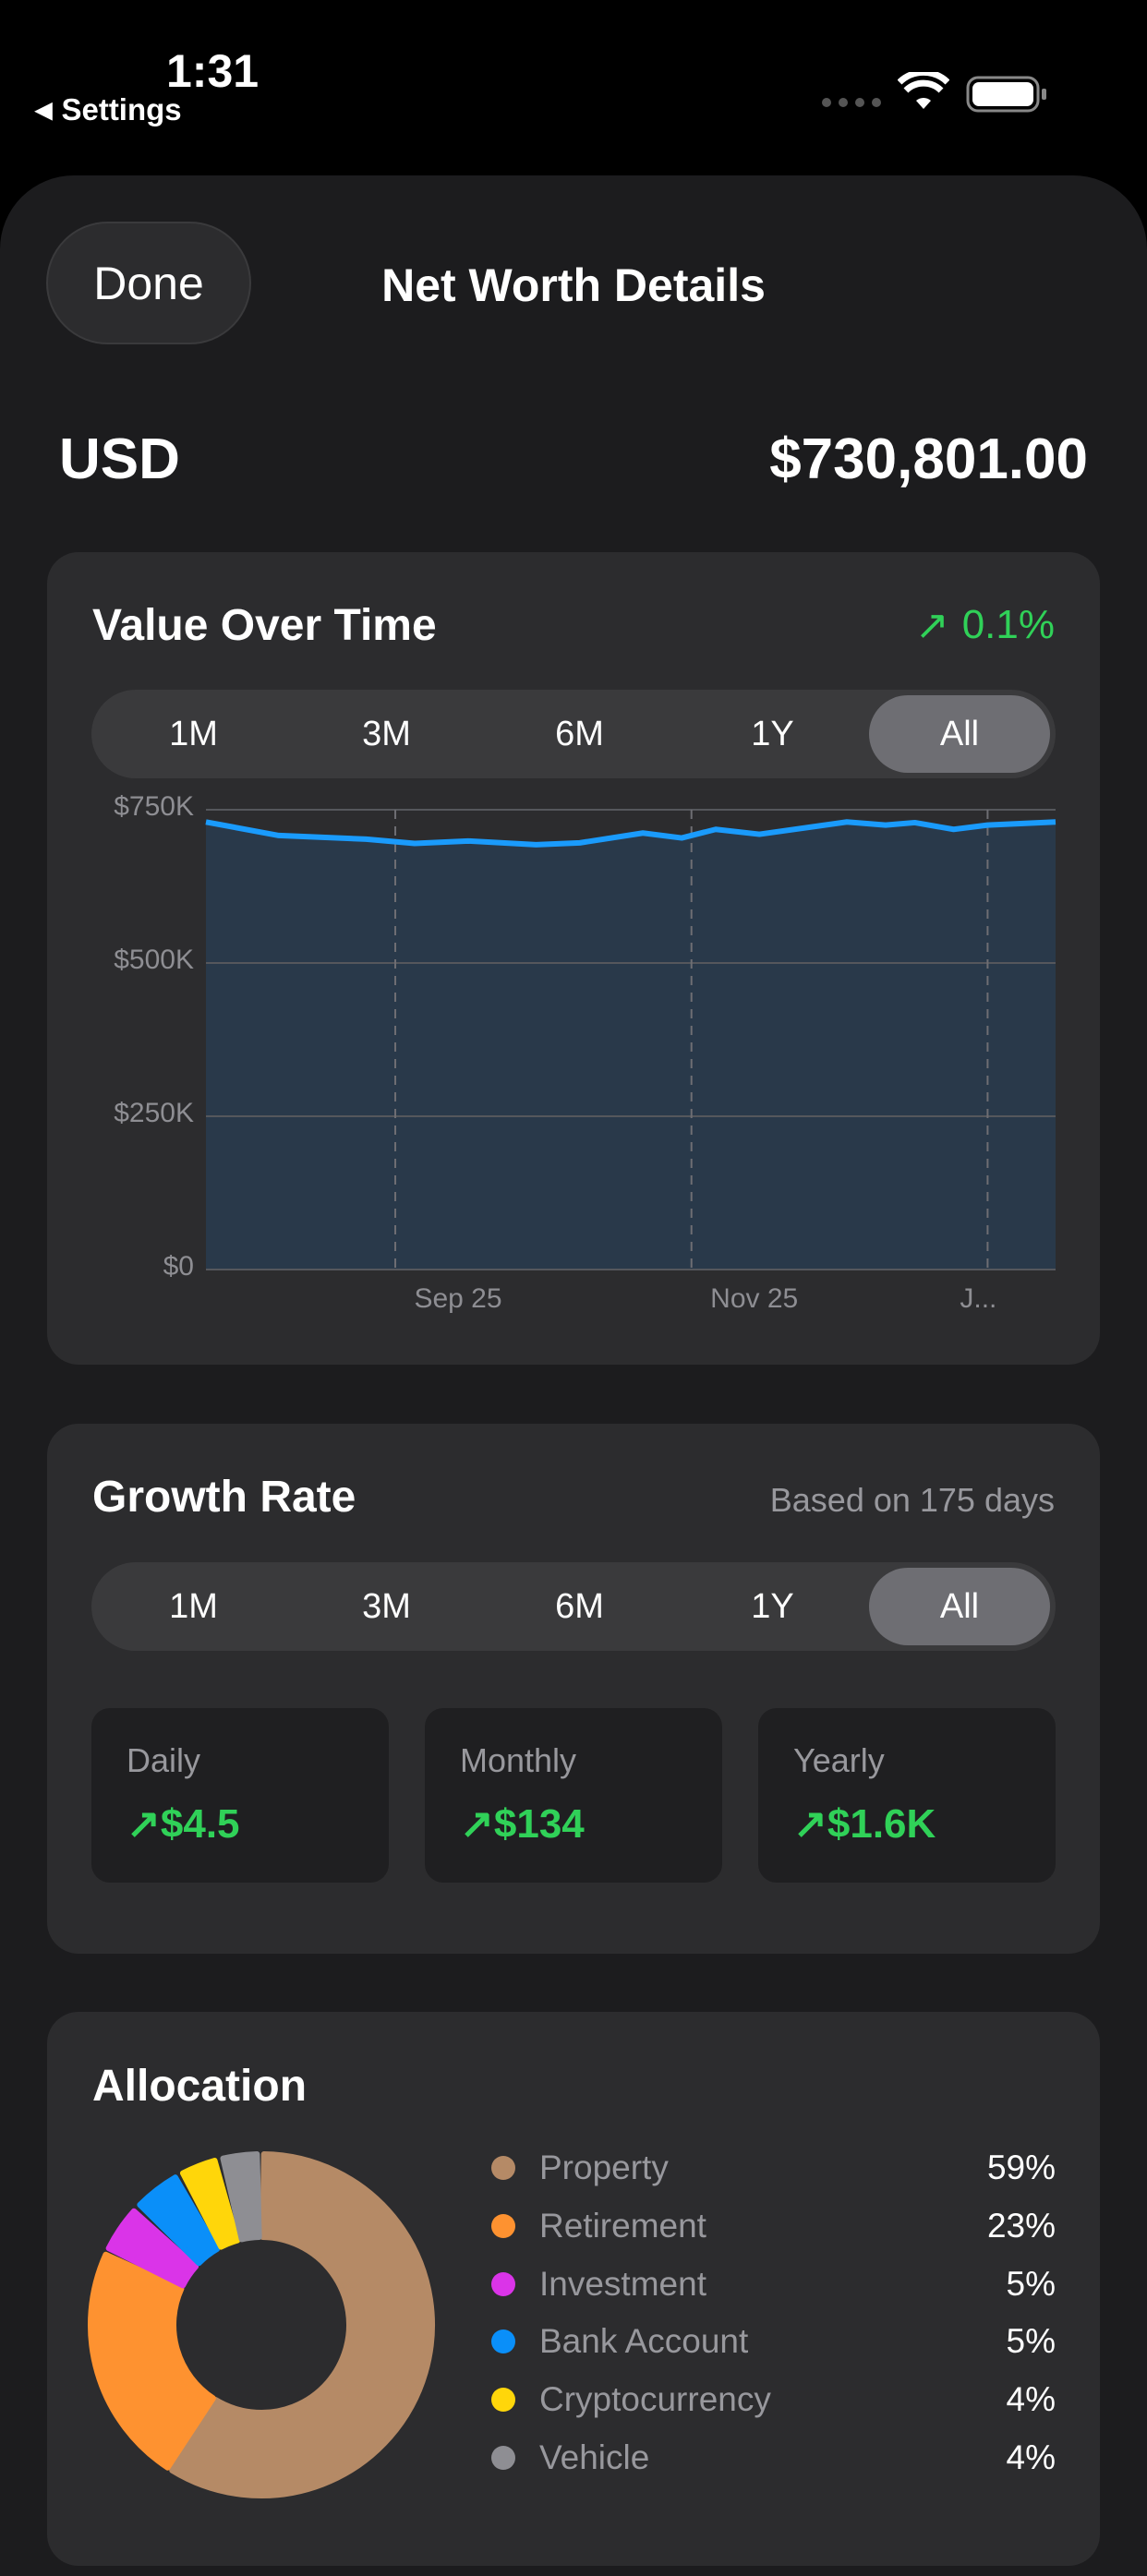  I want to click on growth-range-selector: 1M 3M 6M 1Y All, so click(573, 1606).